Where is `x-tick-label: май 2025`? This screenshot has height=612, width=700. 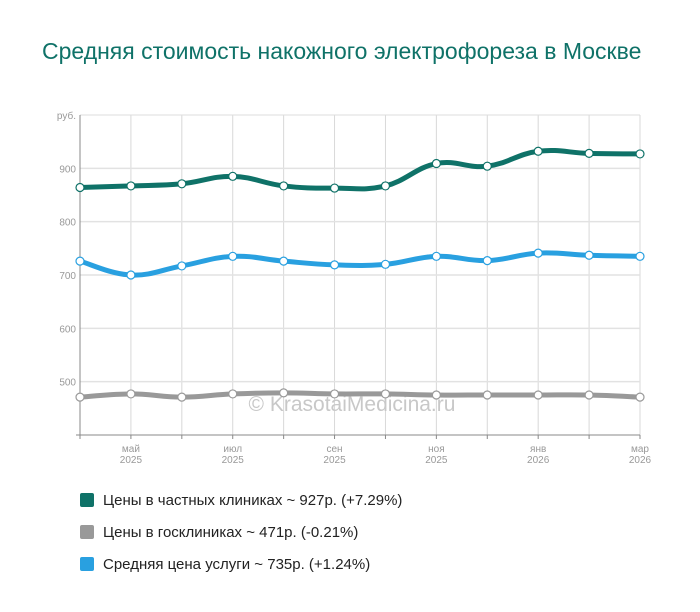
x-tick-label: май 2025 is located at coordinates (131, 455).